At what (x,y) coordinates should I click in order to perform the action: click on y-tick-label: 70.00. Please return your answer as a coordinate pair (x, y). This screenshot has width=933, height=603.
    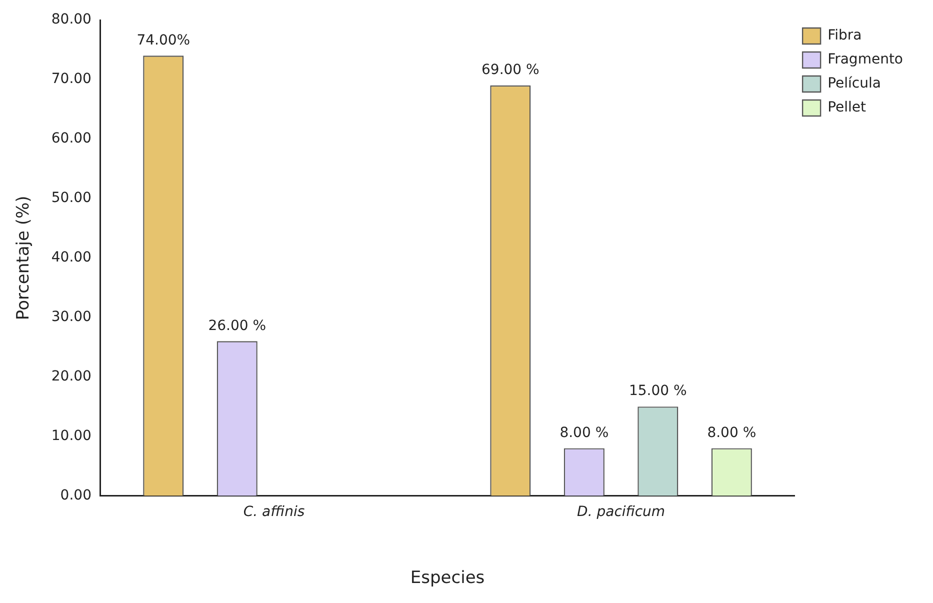
    Looking at the image, I should click on (71, 79).